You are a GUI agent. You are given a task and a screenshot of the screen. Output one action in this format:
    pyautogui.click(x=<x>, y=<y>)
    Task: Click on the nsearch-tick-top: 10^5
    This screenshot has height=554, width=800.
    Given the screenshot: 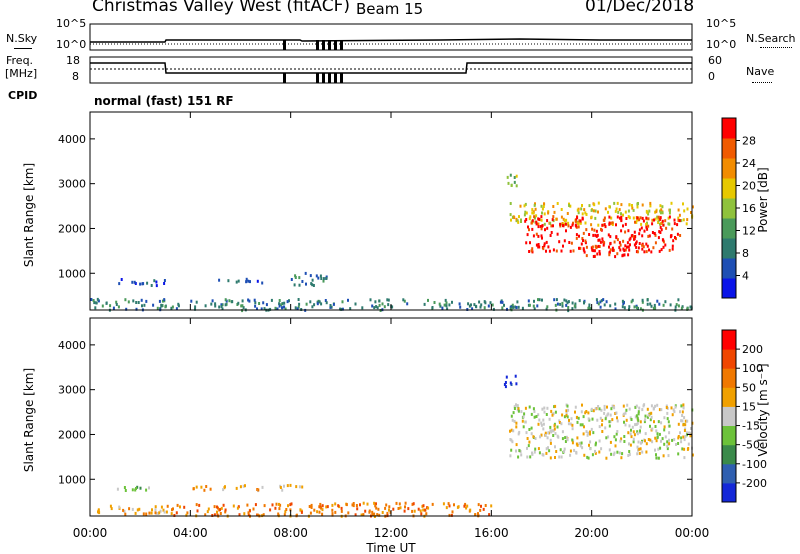 What is the action you would take?
    pyautogui.click(x=721, y=23)
    